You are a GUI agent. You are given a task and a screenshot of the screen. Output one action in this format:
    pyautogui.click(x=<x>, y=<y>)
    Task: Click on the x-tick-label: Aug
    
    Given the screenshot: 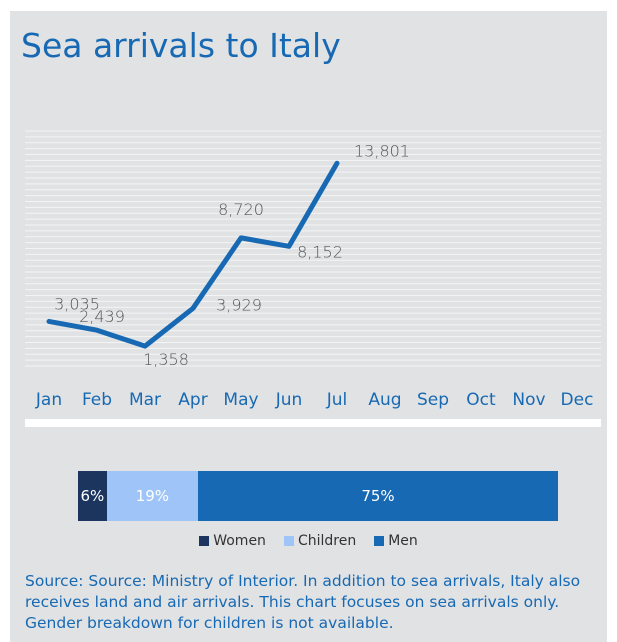 What is the action you would take?
    pyautogui.click(x=384, y=400)
    